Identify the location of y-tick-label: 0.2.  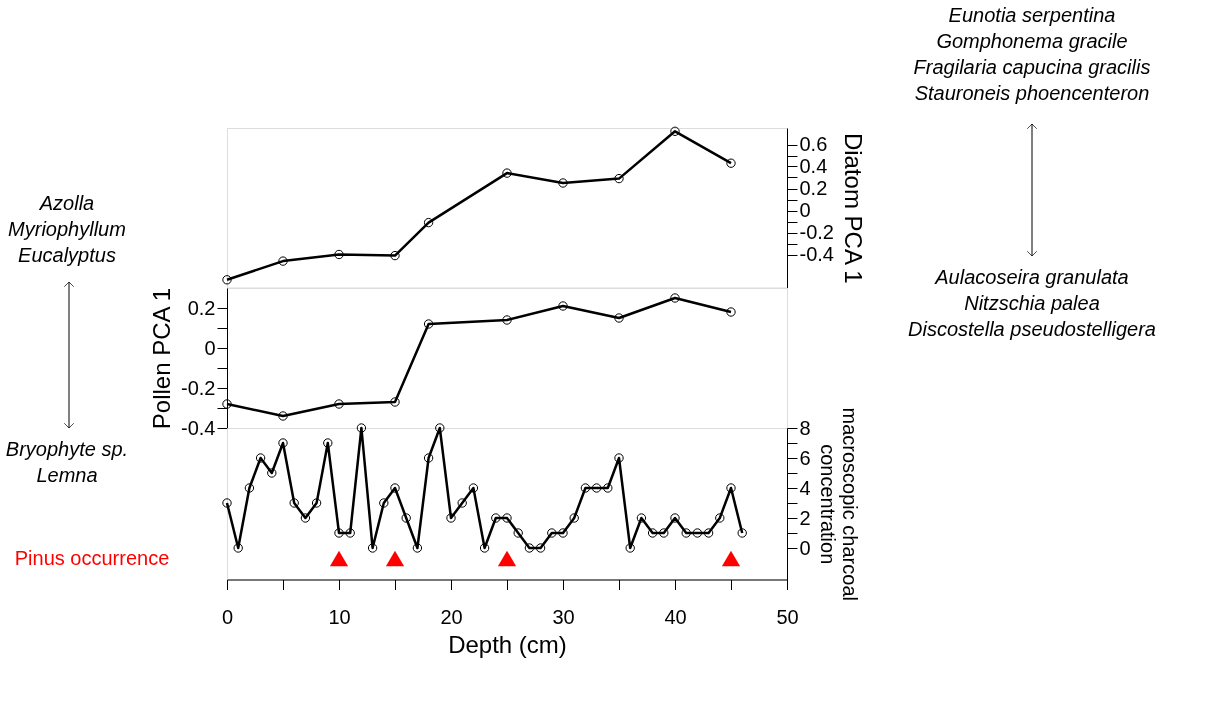
(201, 307).